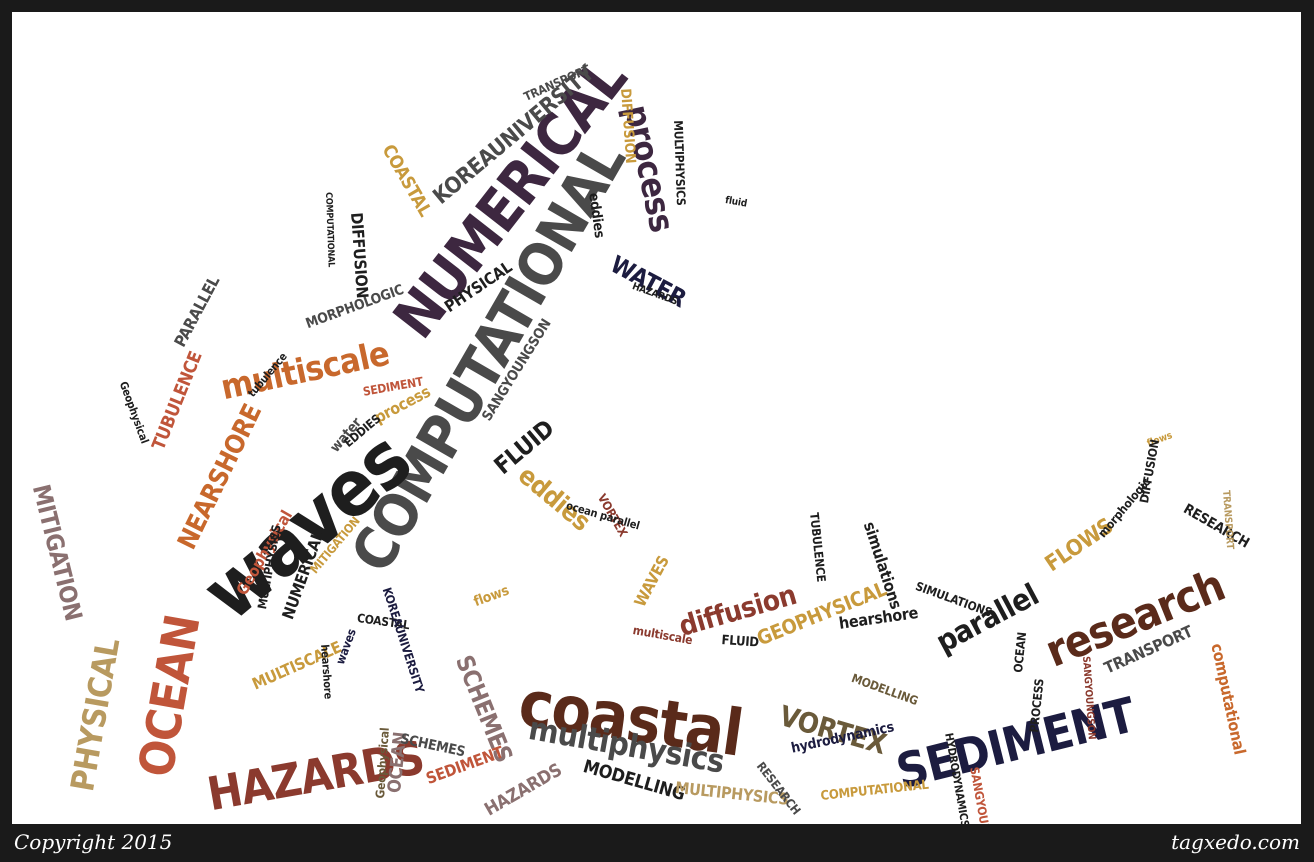  Describe the element at coordinates (57, 552) in the screenshot. I see `cloud-word-mitigation: MITIGATION` at that location.